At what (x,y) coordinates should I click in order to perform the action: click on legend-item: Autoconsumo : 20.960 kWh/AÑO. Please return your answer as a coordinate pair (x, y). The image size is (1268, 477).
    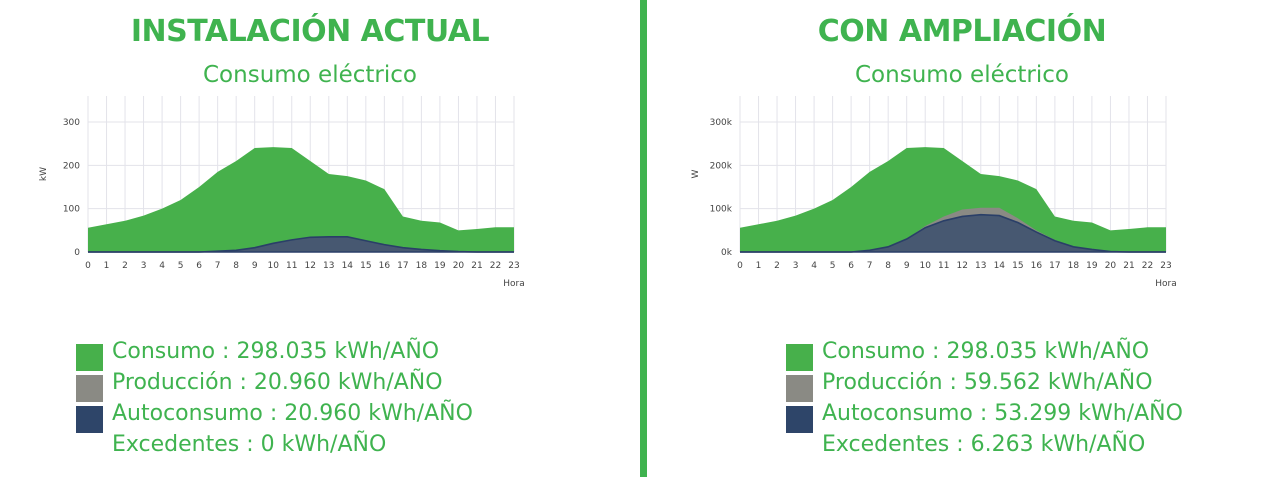
    Looking at the image, I should click on (306, 416).